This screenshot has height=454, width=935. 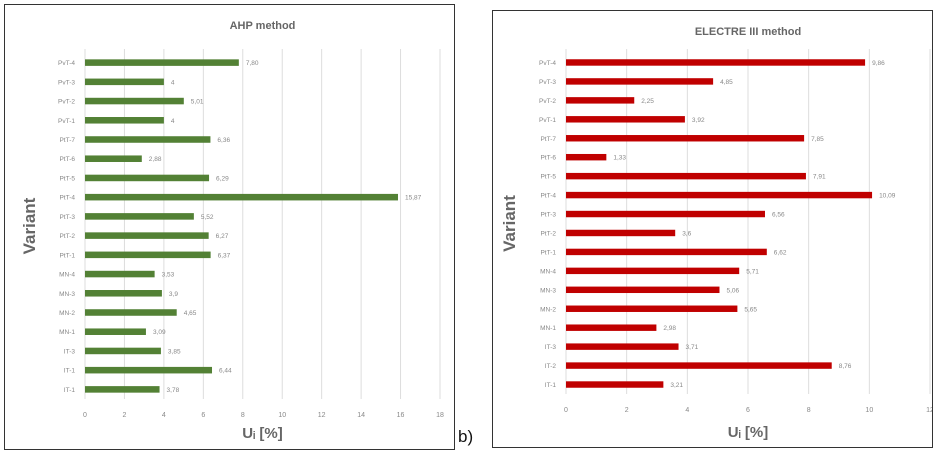 What do you see at coordinates (819, 177) in the screenshot?
I see `data-label: 7,91` at bounding box center [819, 177].